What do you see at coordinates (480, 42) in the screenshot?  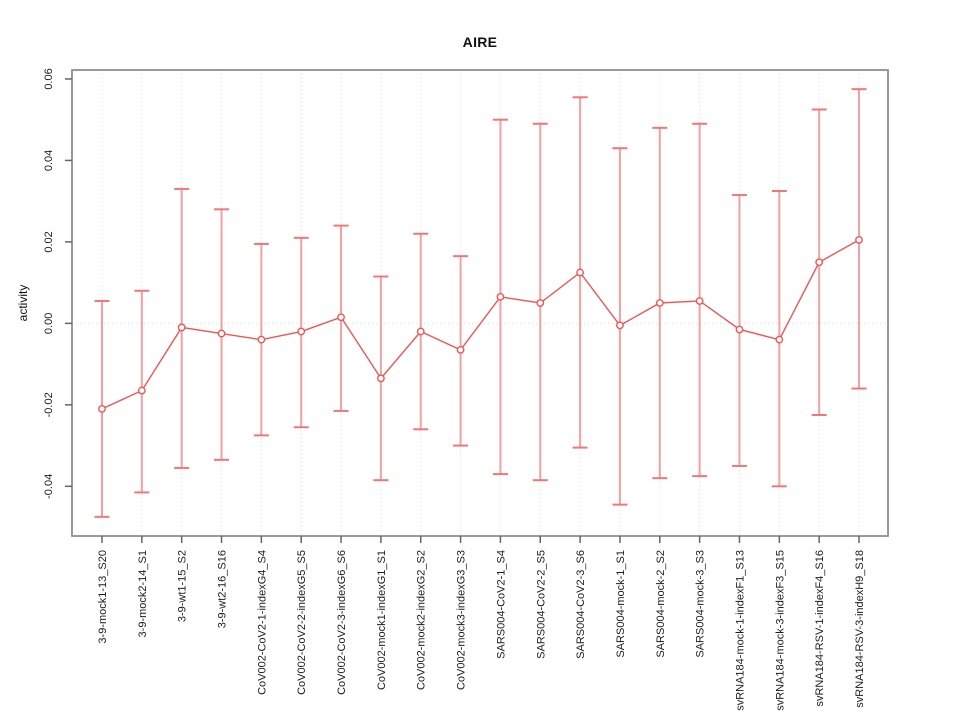 I see `chart-title: AIRE` at bounding box center [480, 42].